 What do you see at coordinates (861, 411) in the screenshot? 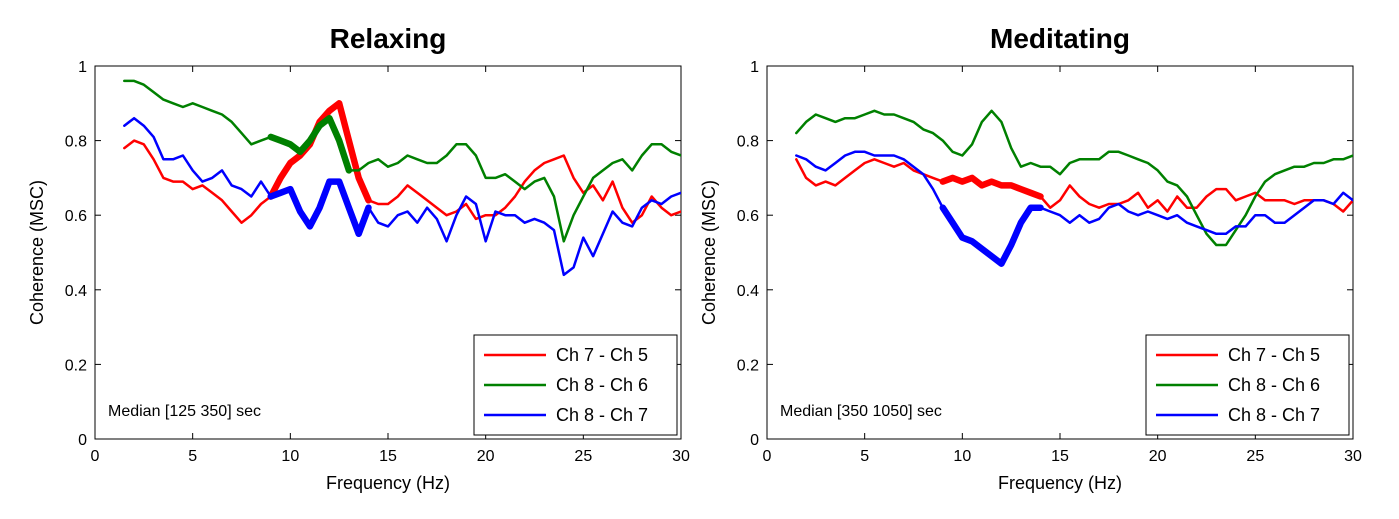
I see `median-annotation: Median [350 1050] sec` at bounding box center [861, 411].